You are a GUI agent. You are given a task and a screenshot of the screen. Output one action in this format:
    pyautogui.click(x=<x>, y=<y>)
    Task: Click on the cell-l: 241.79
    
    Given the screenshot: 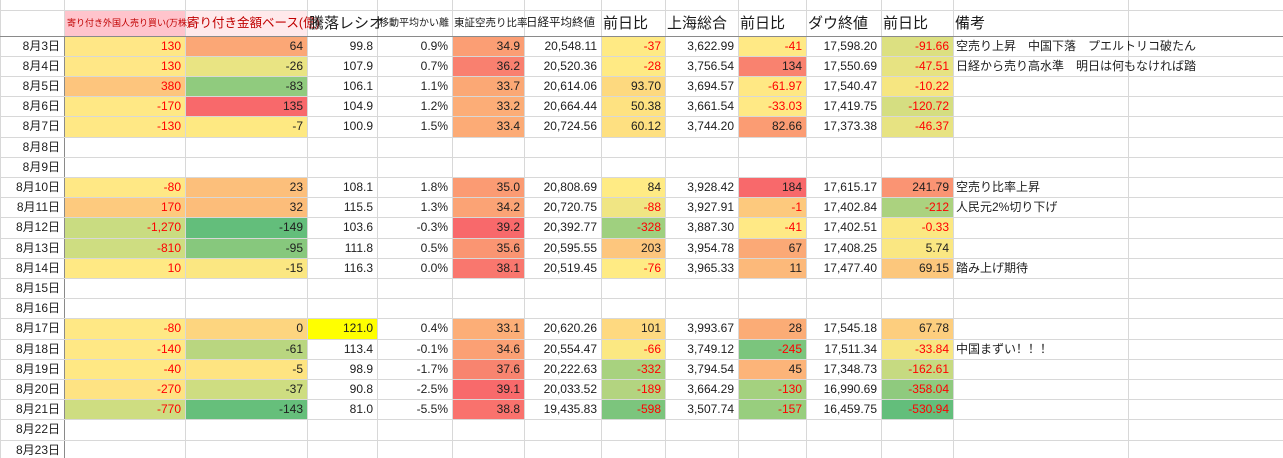 What is the action you would take?
    pyautogui.click(x=917, y=187)
    